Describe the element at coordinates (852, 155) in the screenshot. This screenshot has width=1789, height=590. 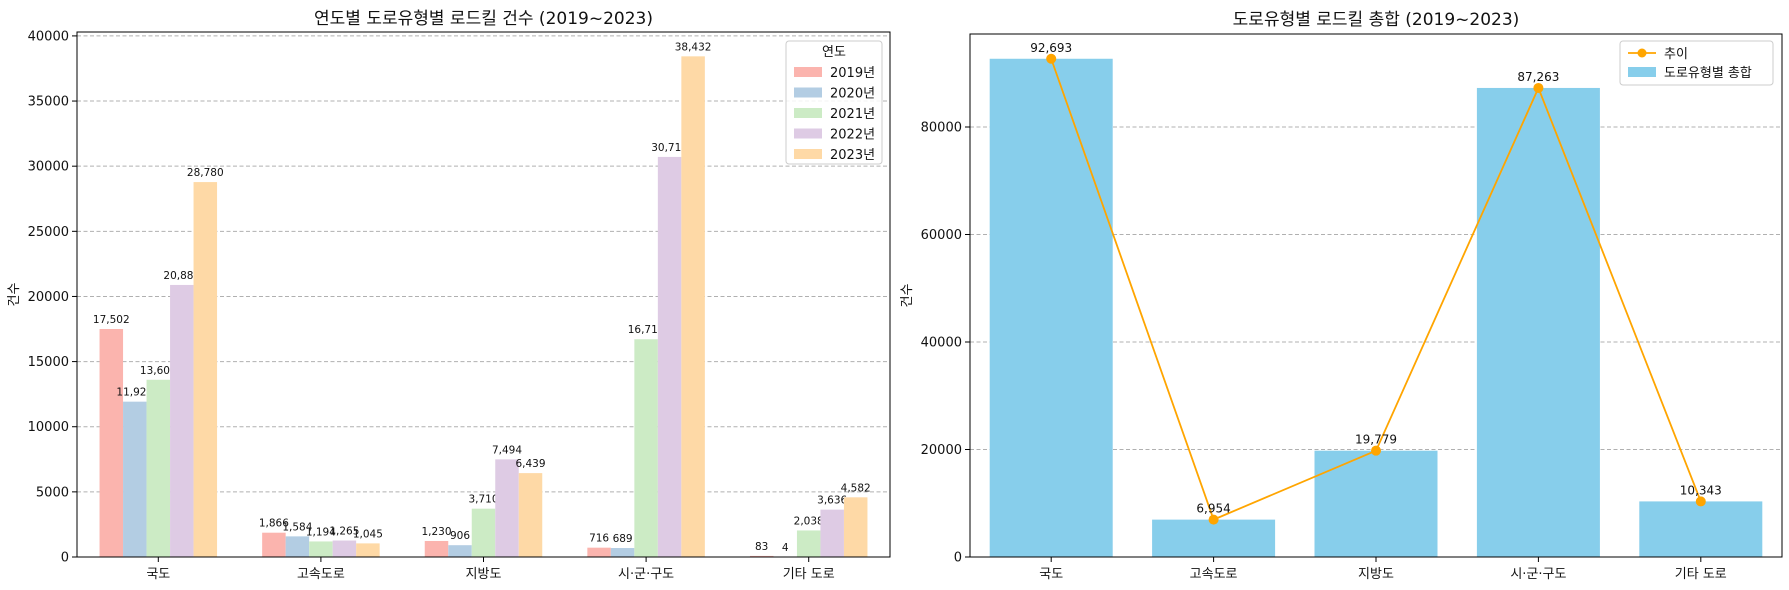
I see `left-legend-label: 2023년` at that location.